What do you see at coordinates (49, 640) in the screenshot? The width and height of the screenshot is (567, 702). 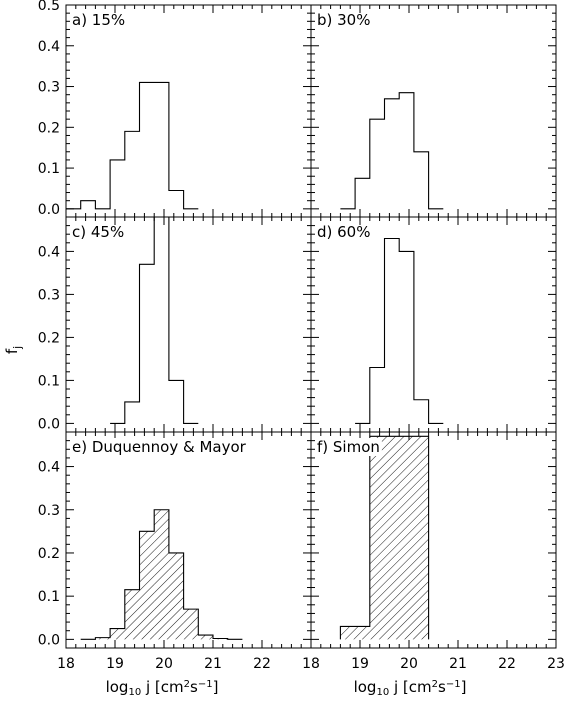 I see `y-tick-label-e: 0.0` at bounding box center [49, 640].